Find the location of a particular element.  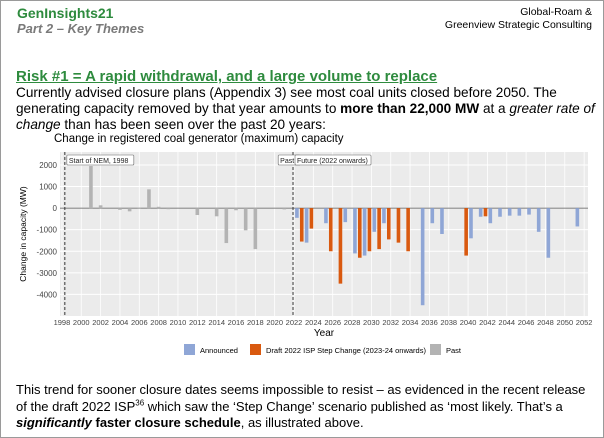

x-tick-label: 2008 is located at coordinates (158, 322).